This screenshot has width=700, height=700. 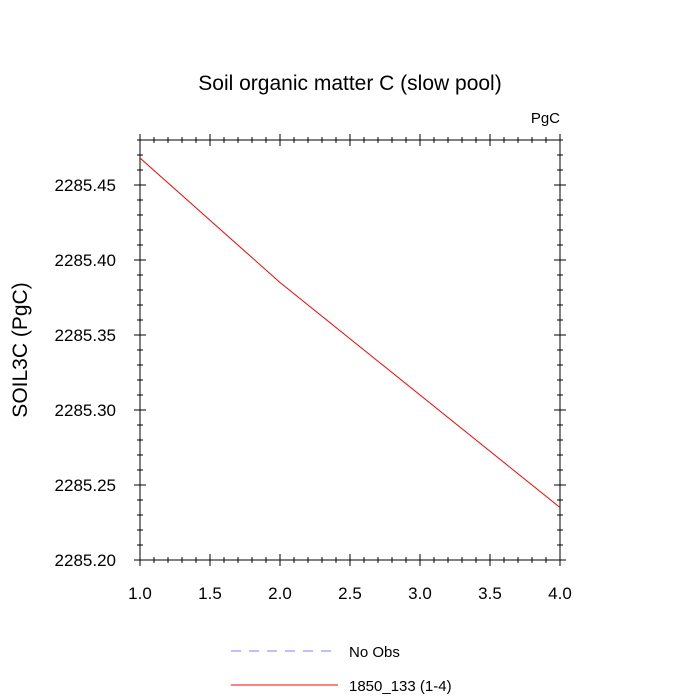 What do you see at coordinates (545, 118) in the screenshot?
I see `units-label: PgC` at bounding box center [545, 118].